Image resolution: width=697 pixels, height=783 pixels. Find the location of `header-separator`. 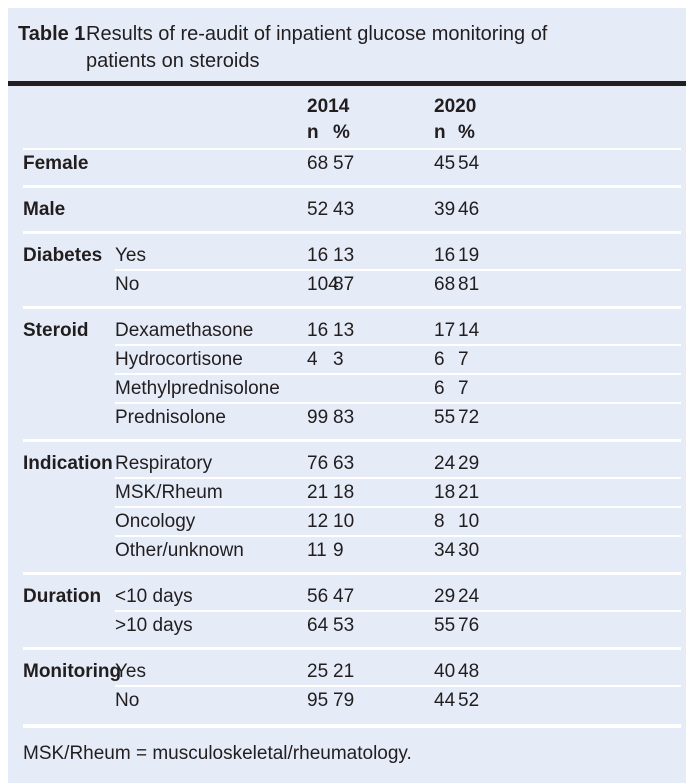

header-separator is located at coordinates (352, 149).